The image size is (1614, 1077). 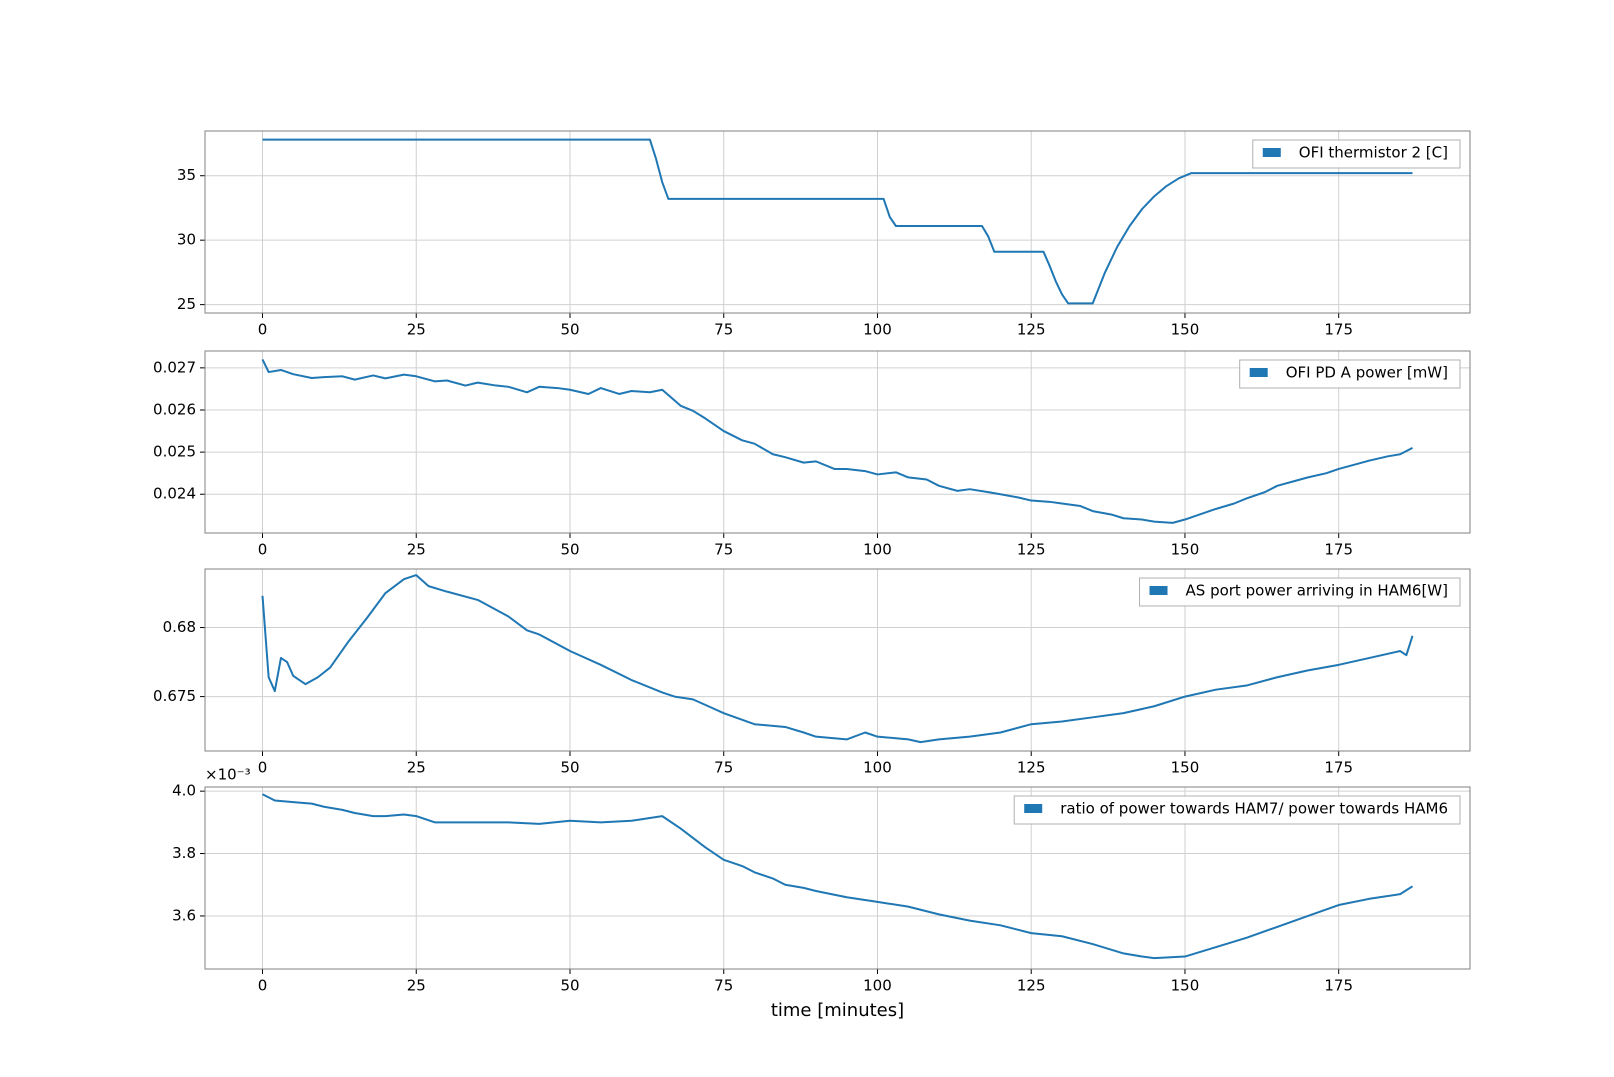 I want to click on legend-label: AS port power arriving in HAM6[W], so click(x=1317, y=591).